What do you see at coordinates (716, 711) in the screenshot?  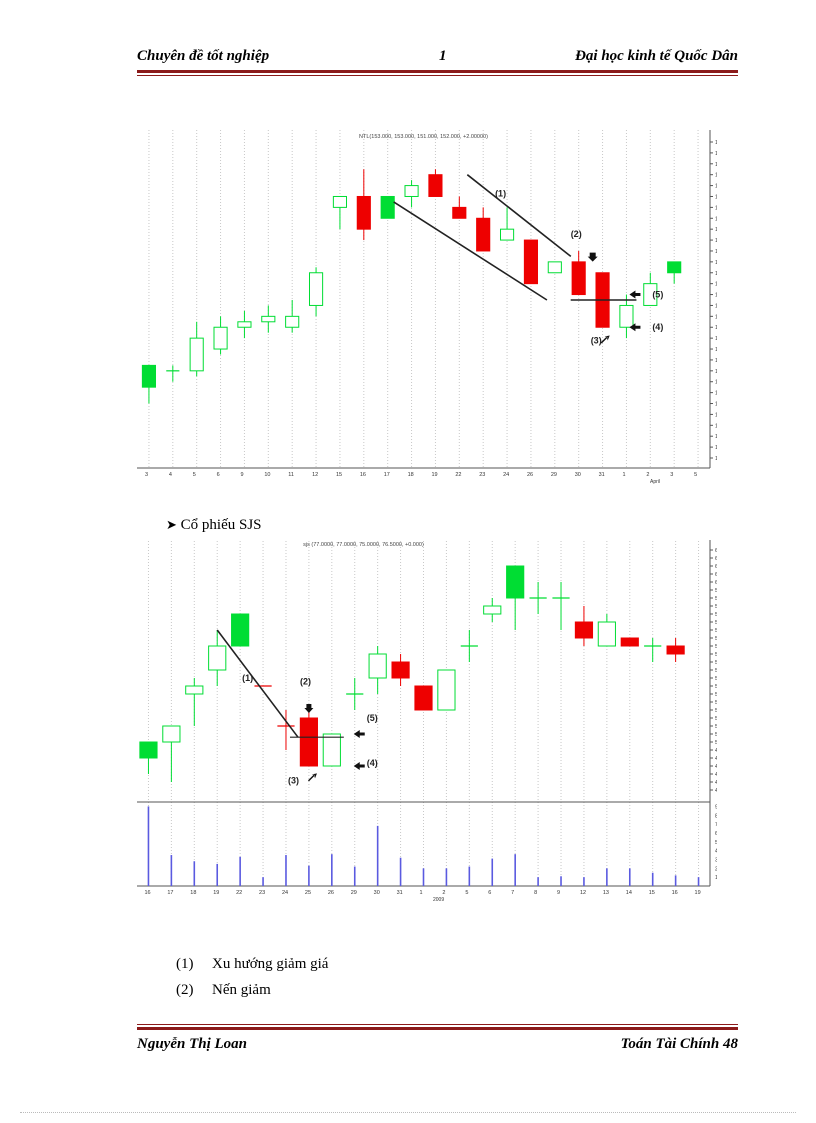 I see `price-tick-label: 52.0` at bounding box center [716, 711].